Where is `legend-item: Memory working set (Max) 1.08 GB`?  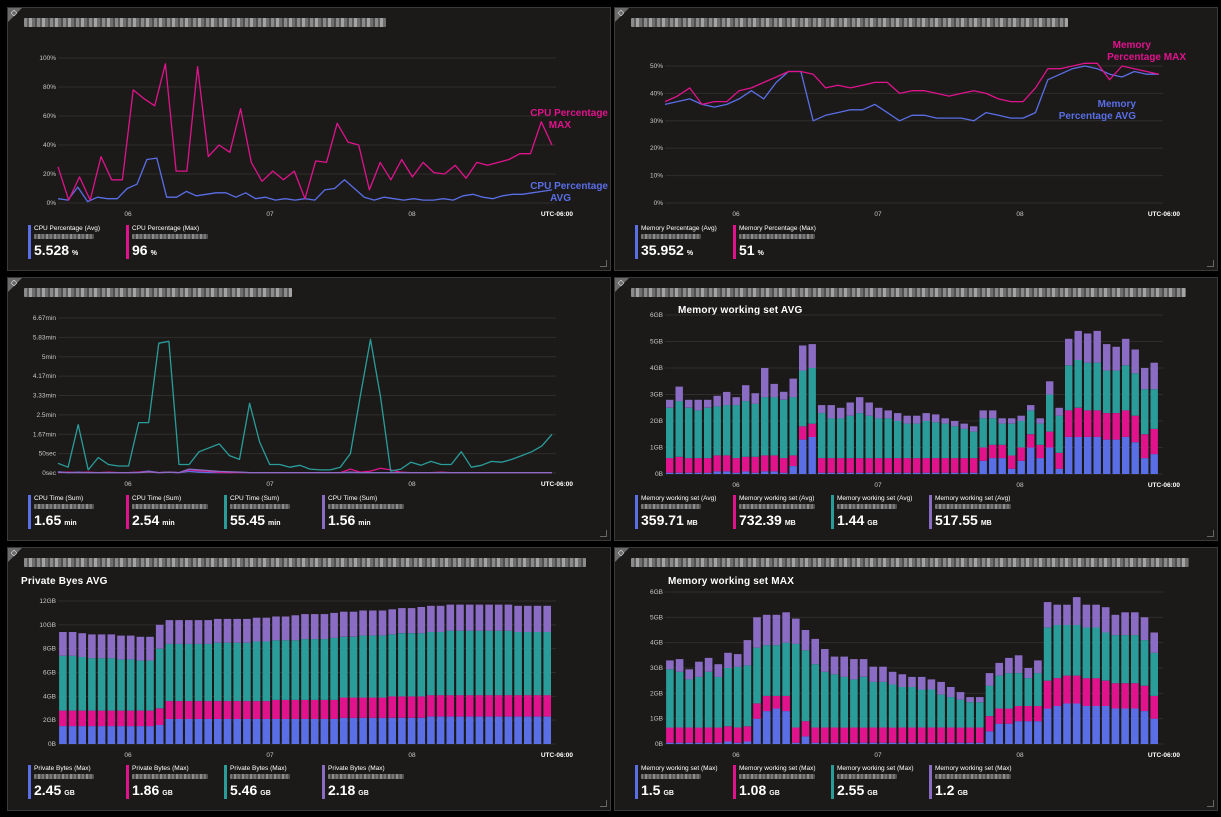 legend-item: Memory working set (Max) 1.08 GB is located at coordinates (779, 782).